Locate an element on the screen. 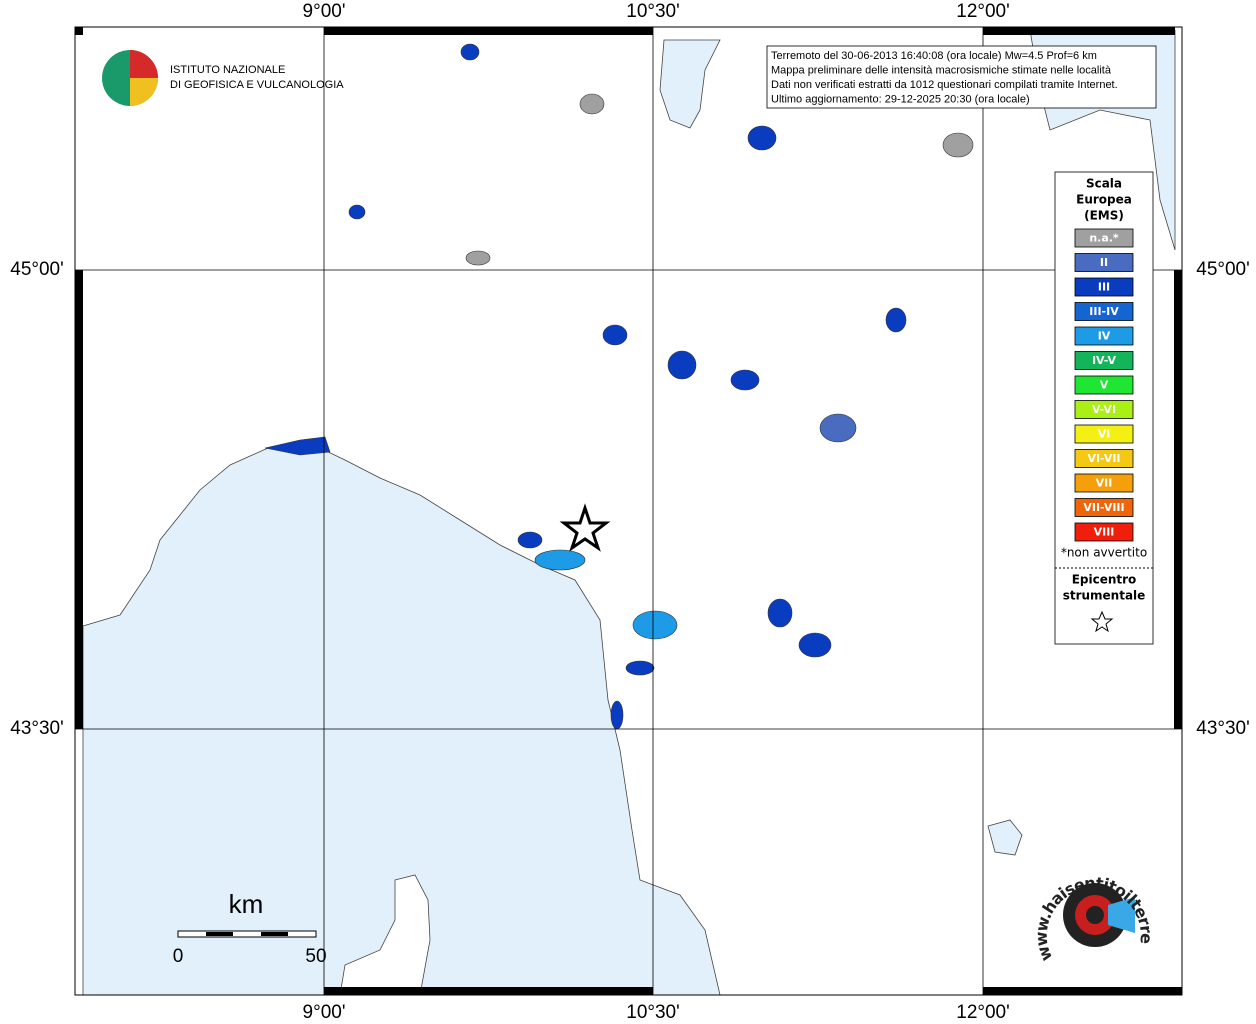  legend-label: n.a.* is located at coordinates (1104, 238).